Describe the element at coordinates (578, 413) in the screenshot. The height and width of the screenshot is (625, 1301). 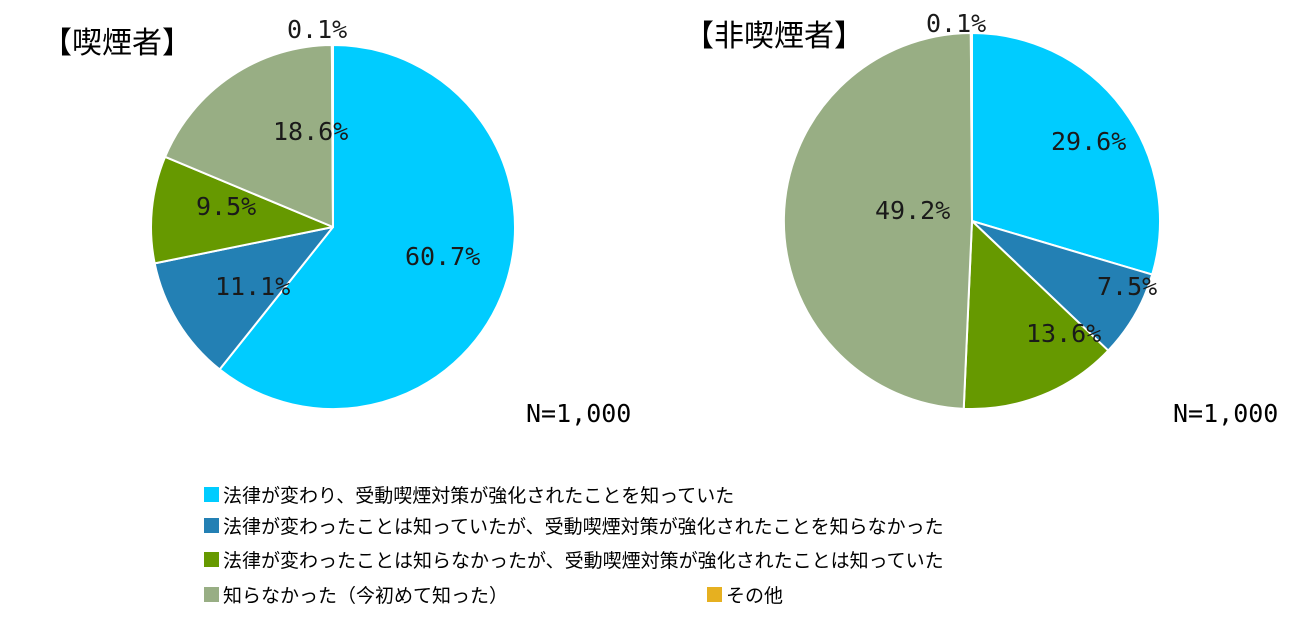
I see `sample-size-label-smokers: N=1,000` at that location.